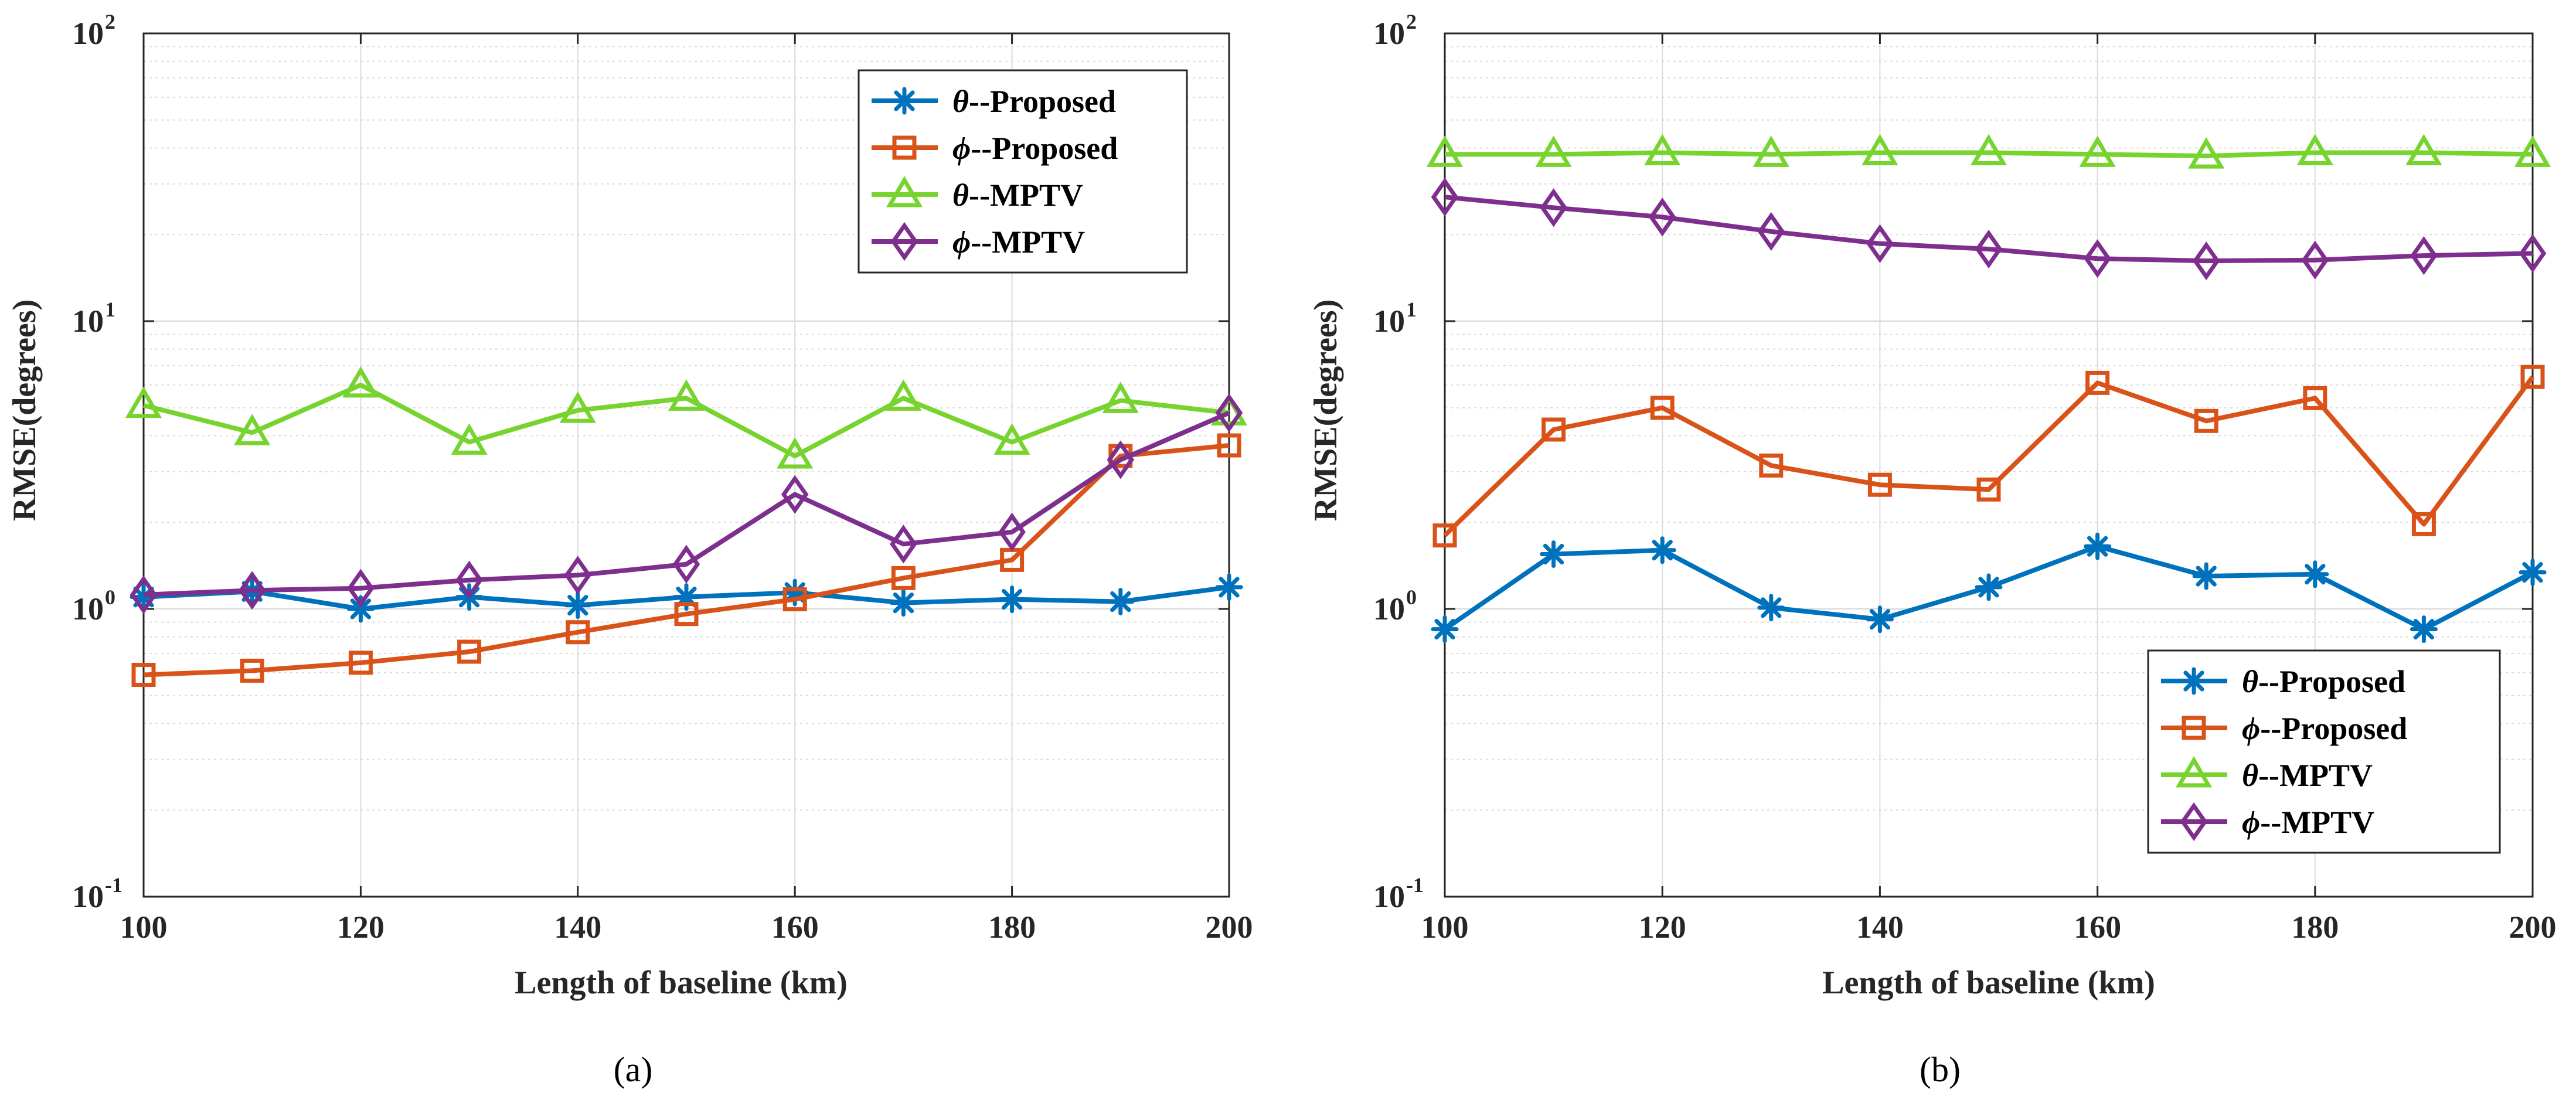 The image size is (2576, 1093). I want to click on panel-b-xtick-label: 180, so click(2315, 927).